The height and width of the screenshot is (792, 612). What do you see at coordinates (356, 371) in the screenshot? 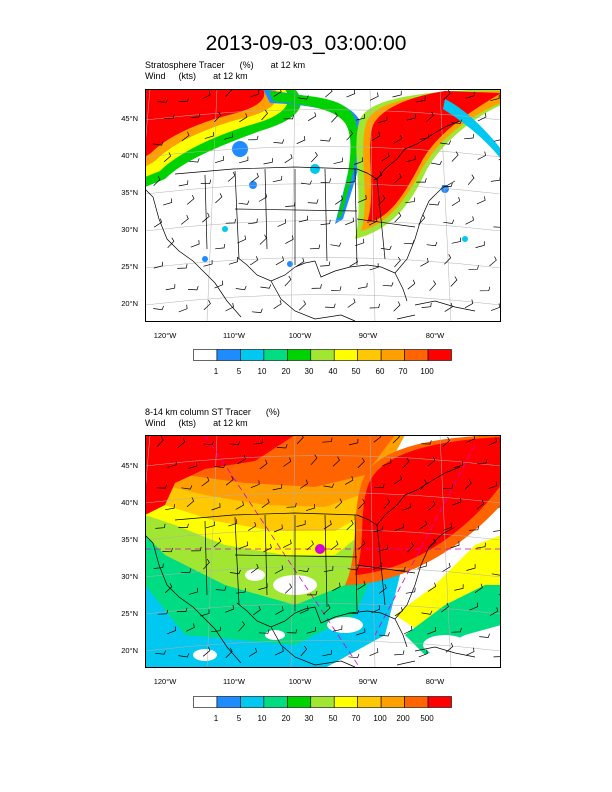
I see `panel1-colorbar-label: 50` at bounding box center [356, 371].